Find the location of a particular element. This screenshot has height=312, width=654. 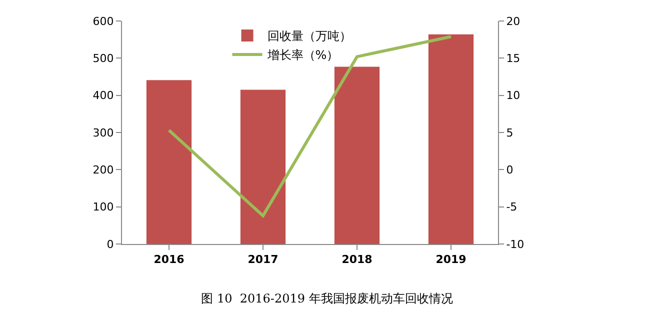

y-tick-label: 400 is located at coordinates (103, 95).